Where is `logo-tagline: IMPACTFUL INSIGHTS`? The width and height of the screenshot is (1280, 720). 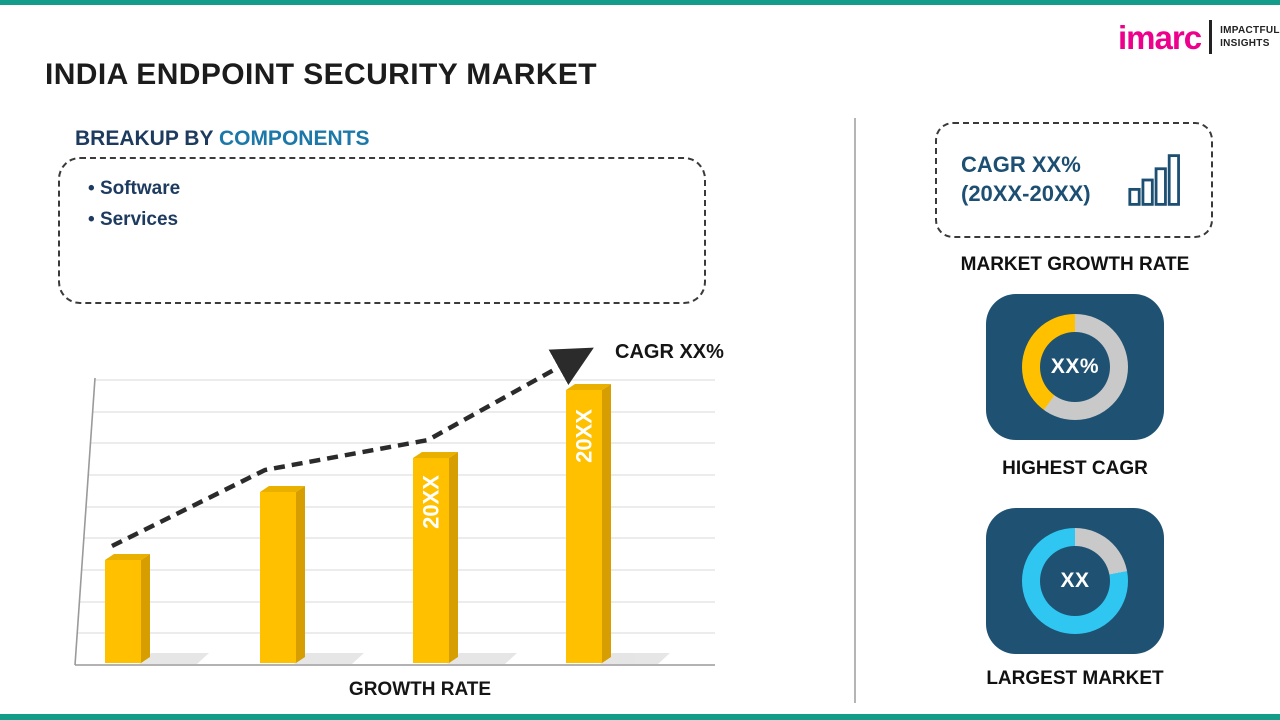 logo-tagline: IMPACTFUL INSIGHTS is located at coordinates (1250, 37).